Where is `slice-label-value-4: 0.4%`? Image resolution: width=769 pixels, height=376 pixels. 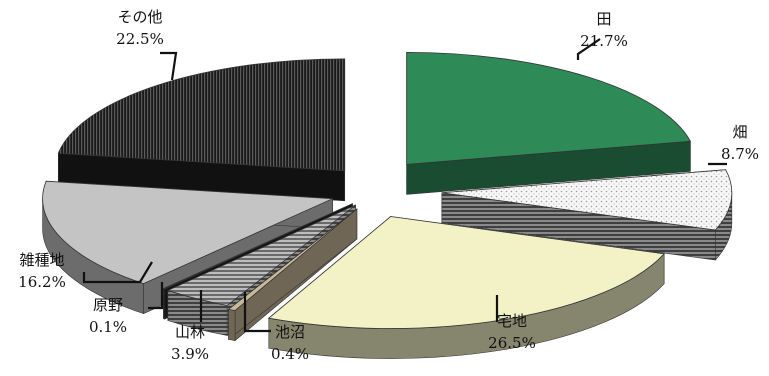
slice-label-value-4: 0.4% is located at coordinates (290, 354).